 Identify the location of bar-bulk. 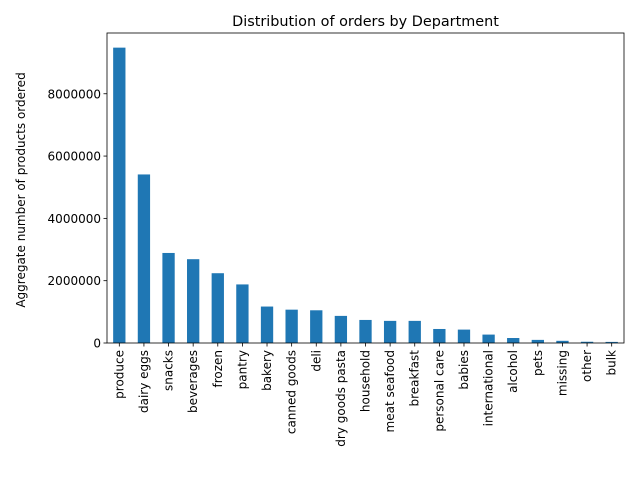
(611, 342).